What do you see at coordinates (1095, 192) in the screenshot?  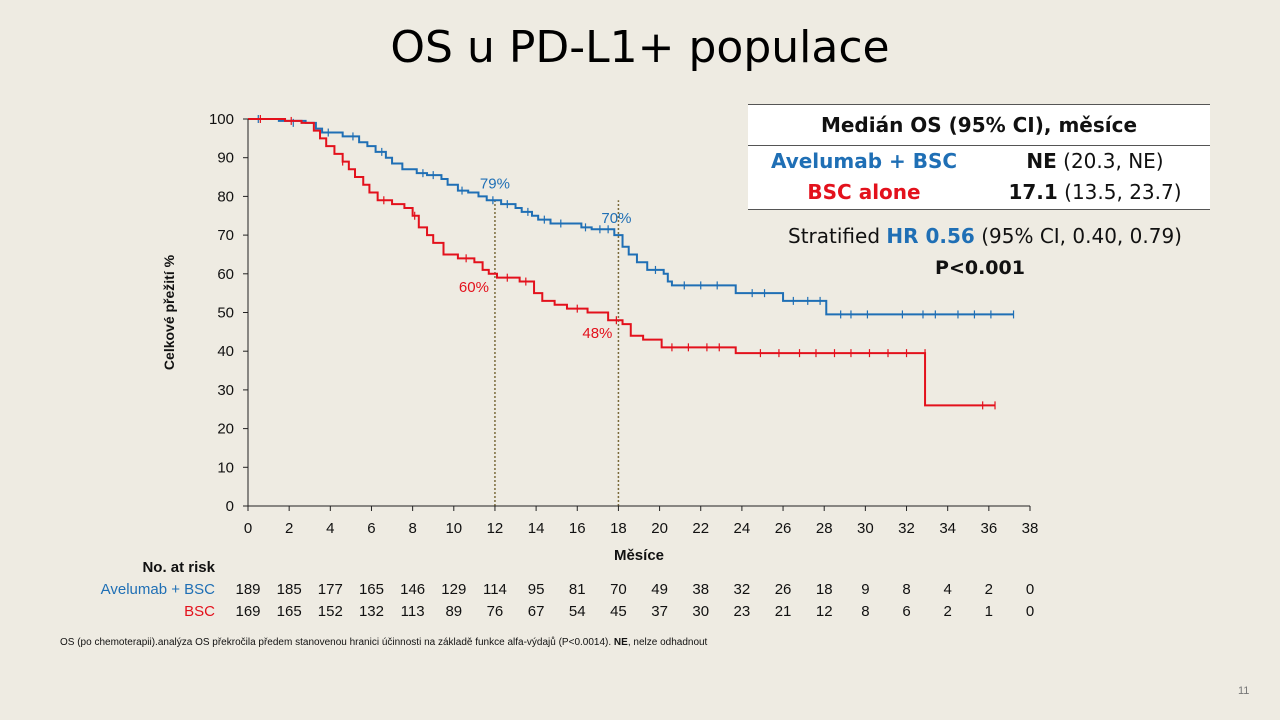 I see `median-value: 17.1 (13.5, 23.7)` at bounding box center [1095, 192].